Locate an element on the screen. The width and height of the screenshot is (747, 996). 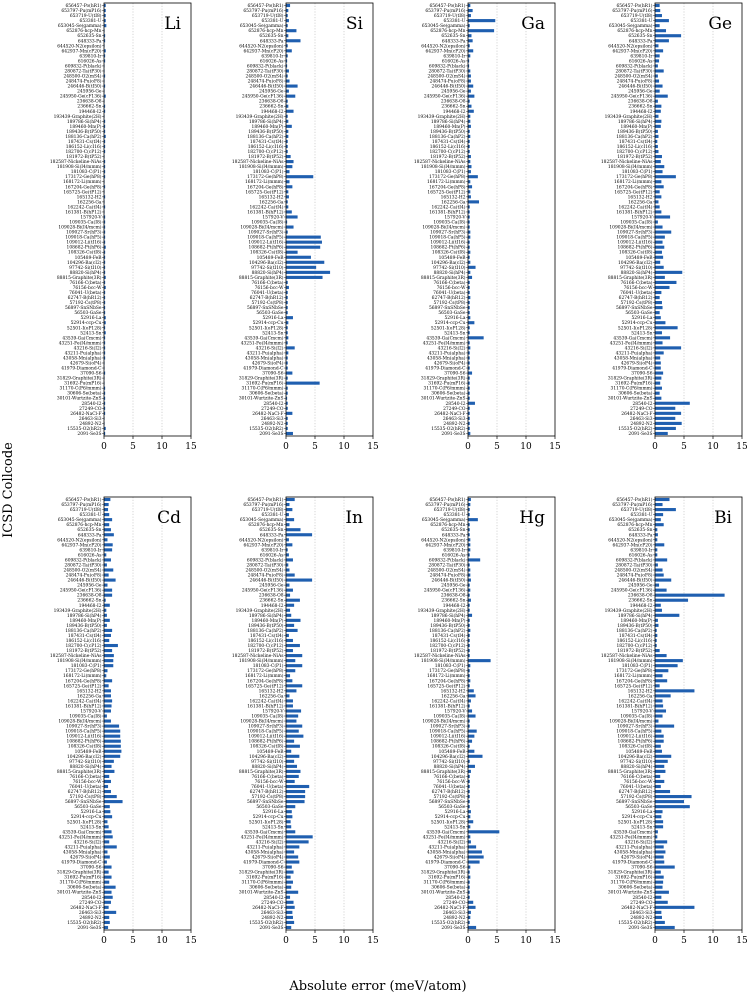
category-label: 181083-C(P1) is located at coordinates (268, 172).